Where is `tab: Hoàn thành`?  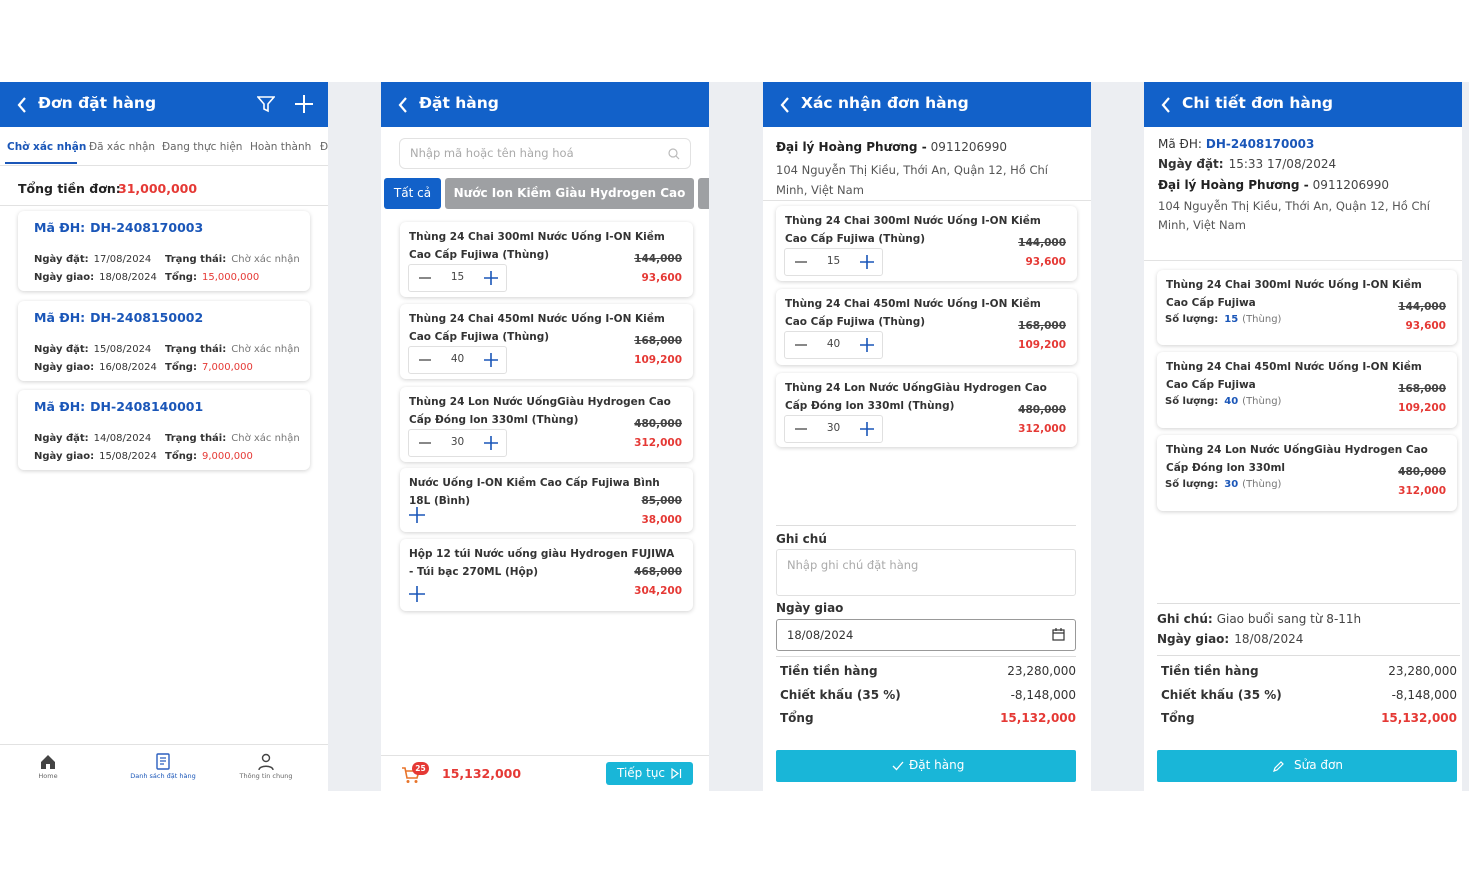
tab: Hoàn thành is located at coordinates (281, 147).